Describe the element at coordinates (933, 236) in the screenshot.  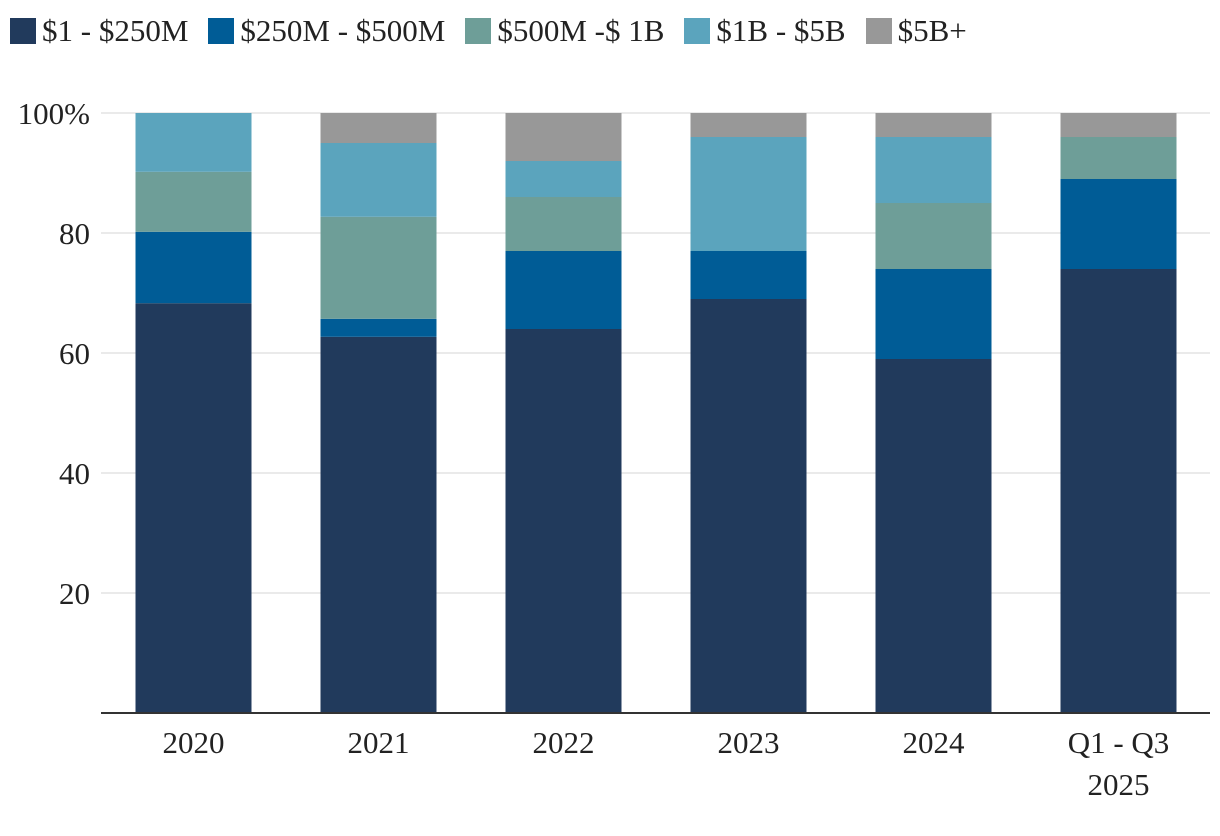
I see `bar-2024-500m-1b` at that location.